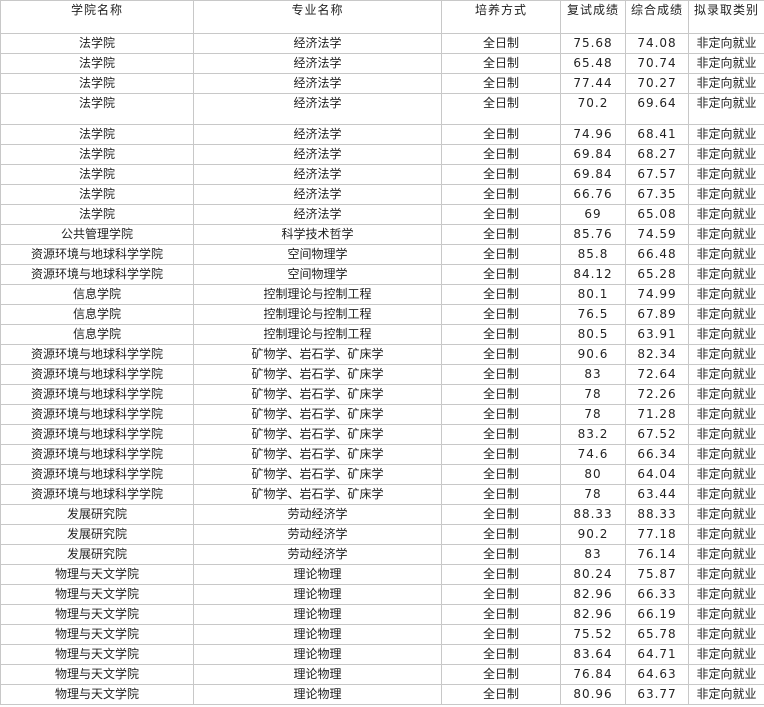 Image resolution: width=764 pixels, height=707 pixels. I want to click on table-row: 信息学院 控制理论与控制工程 全日制 80.5 63.91 非定向就业, so click(382, 334).